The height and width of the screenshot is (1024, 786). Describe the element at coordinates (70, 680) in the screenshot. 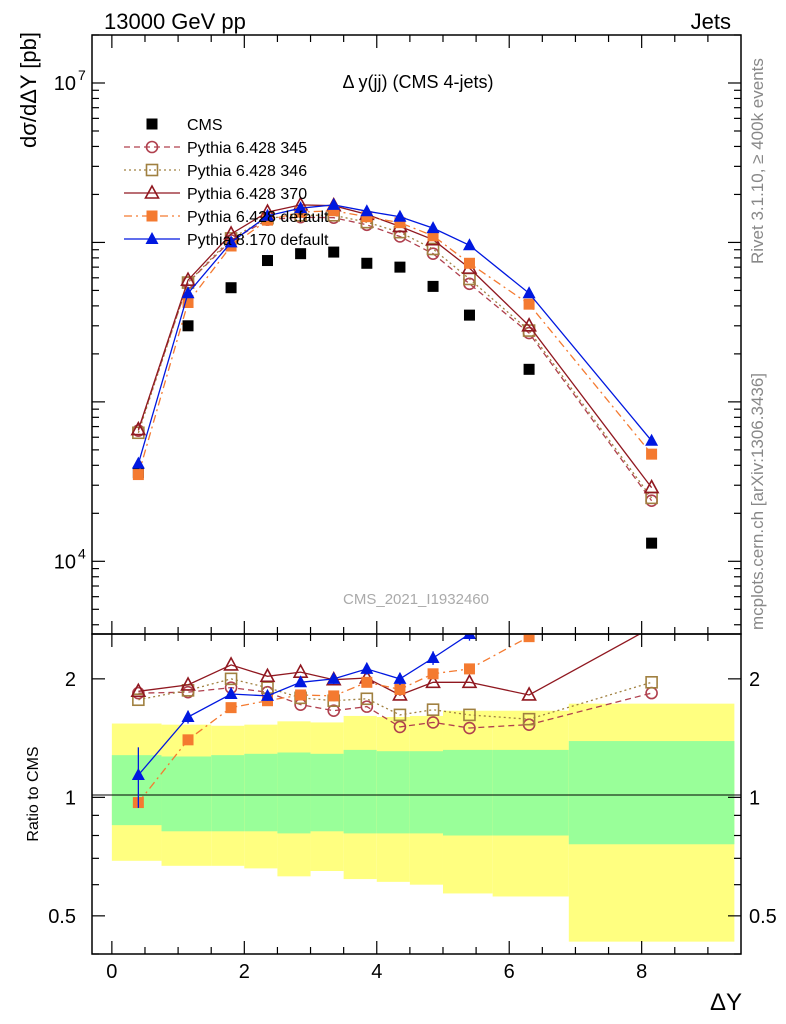

I see `ratio-y-tick-label-left: 2` at that location.